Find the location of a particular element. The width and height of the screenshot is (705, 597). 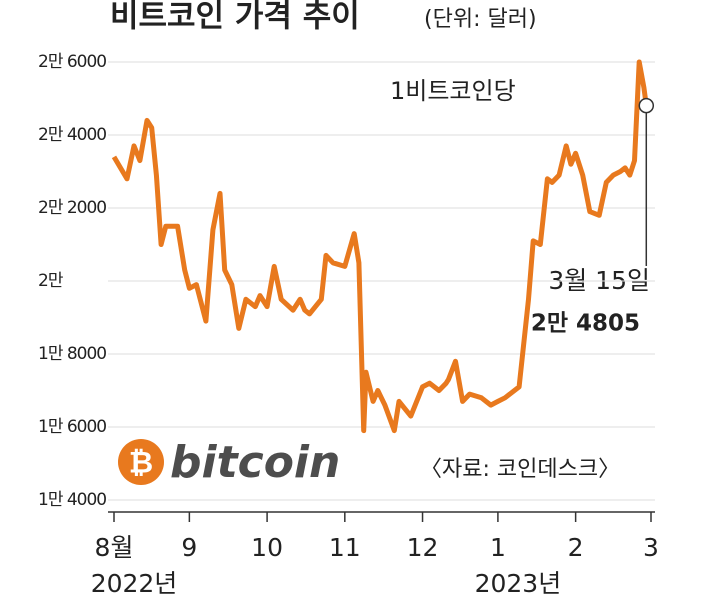

x-tick-label: 12 is located at coordinates (423, 547).